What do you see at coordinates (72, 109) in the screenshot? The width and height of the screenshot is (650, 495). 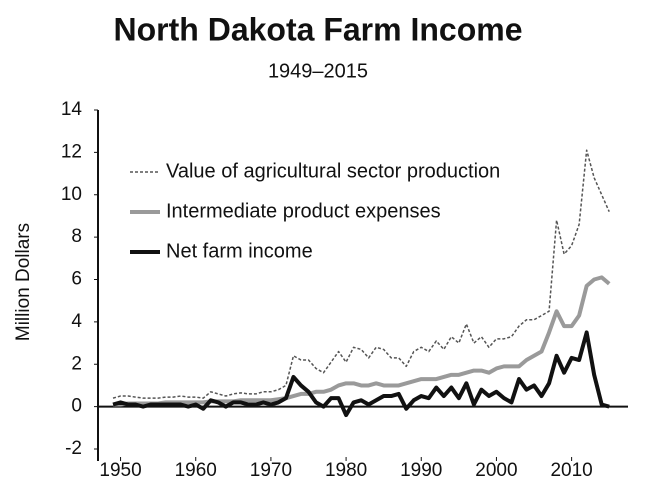 I see `y-tick-label: 14` at bounding box center [72, 109].